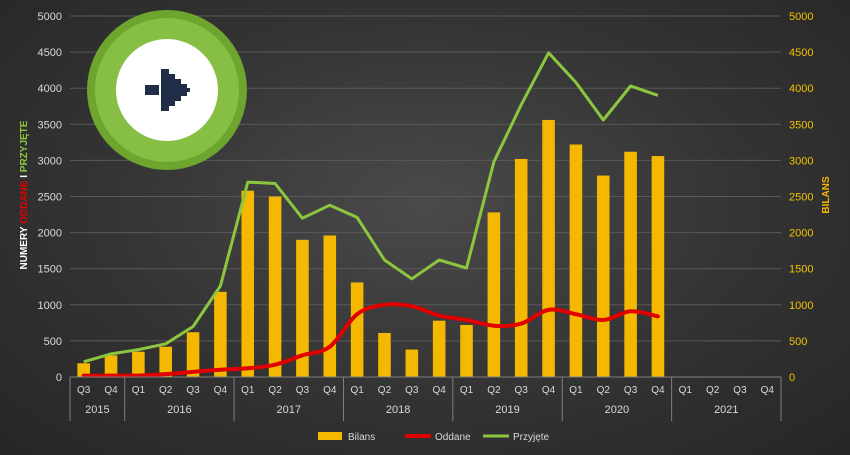  I want to click on arrow-badge, so click(167, 90).